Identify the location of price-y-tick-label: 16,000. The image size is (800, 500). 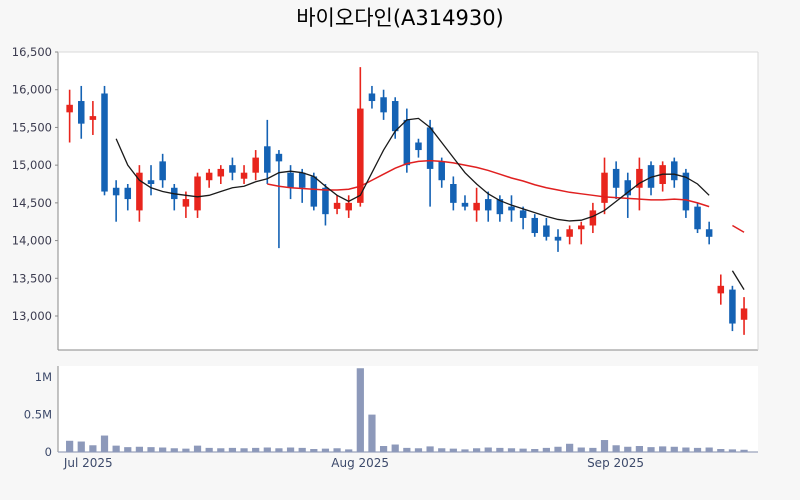
(32, 90).